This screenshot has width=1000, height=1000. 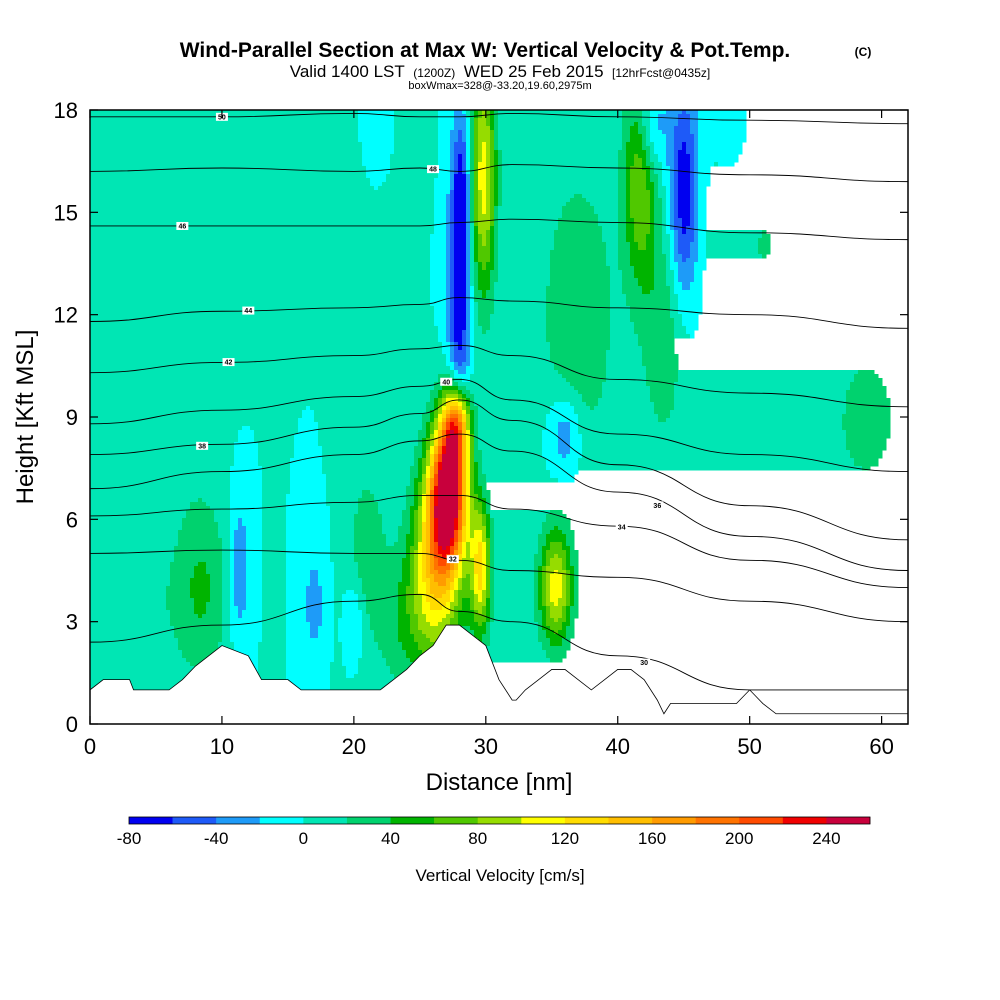 I want to click on x-tick-label: 30, so click(x=486, y=746).